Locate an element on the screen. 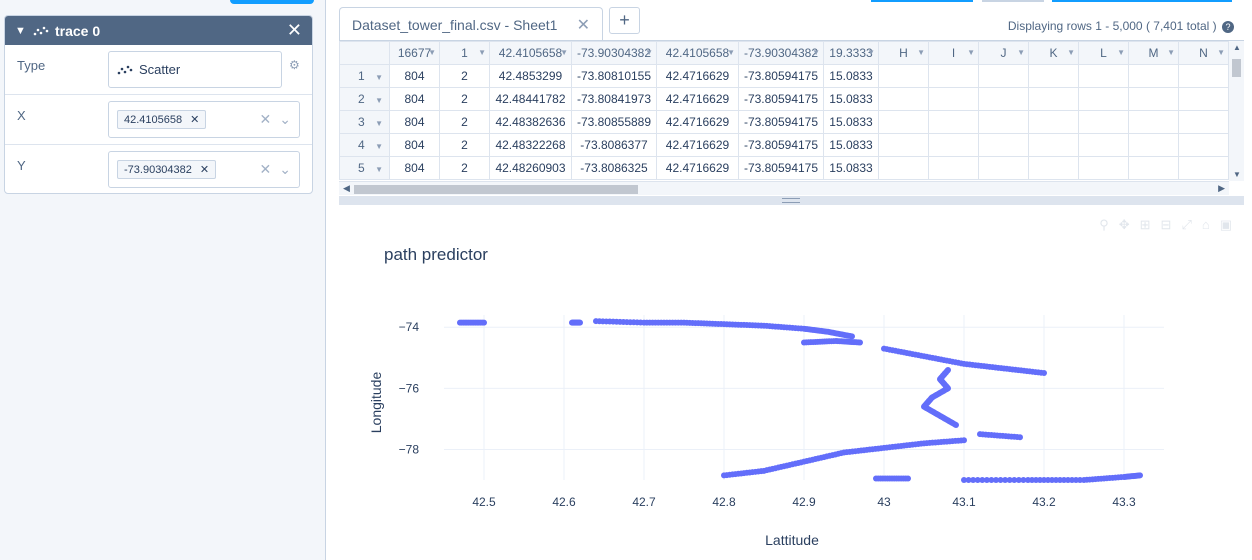 This screenshot has width=1252, height=560. chevron-down-icon: ▼ is located at coordinates (20, 30).